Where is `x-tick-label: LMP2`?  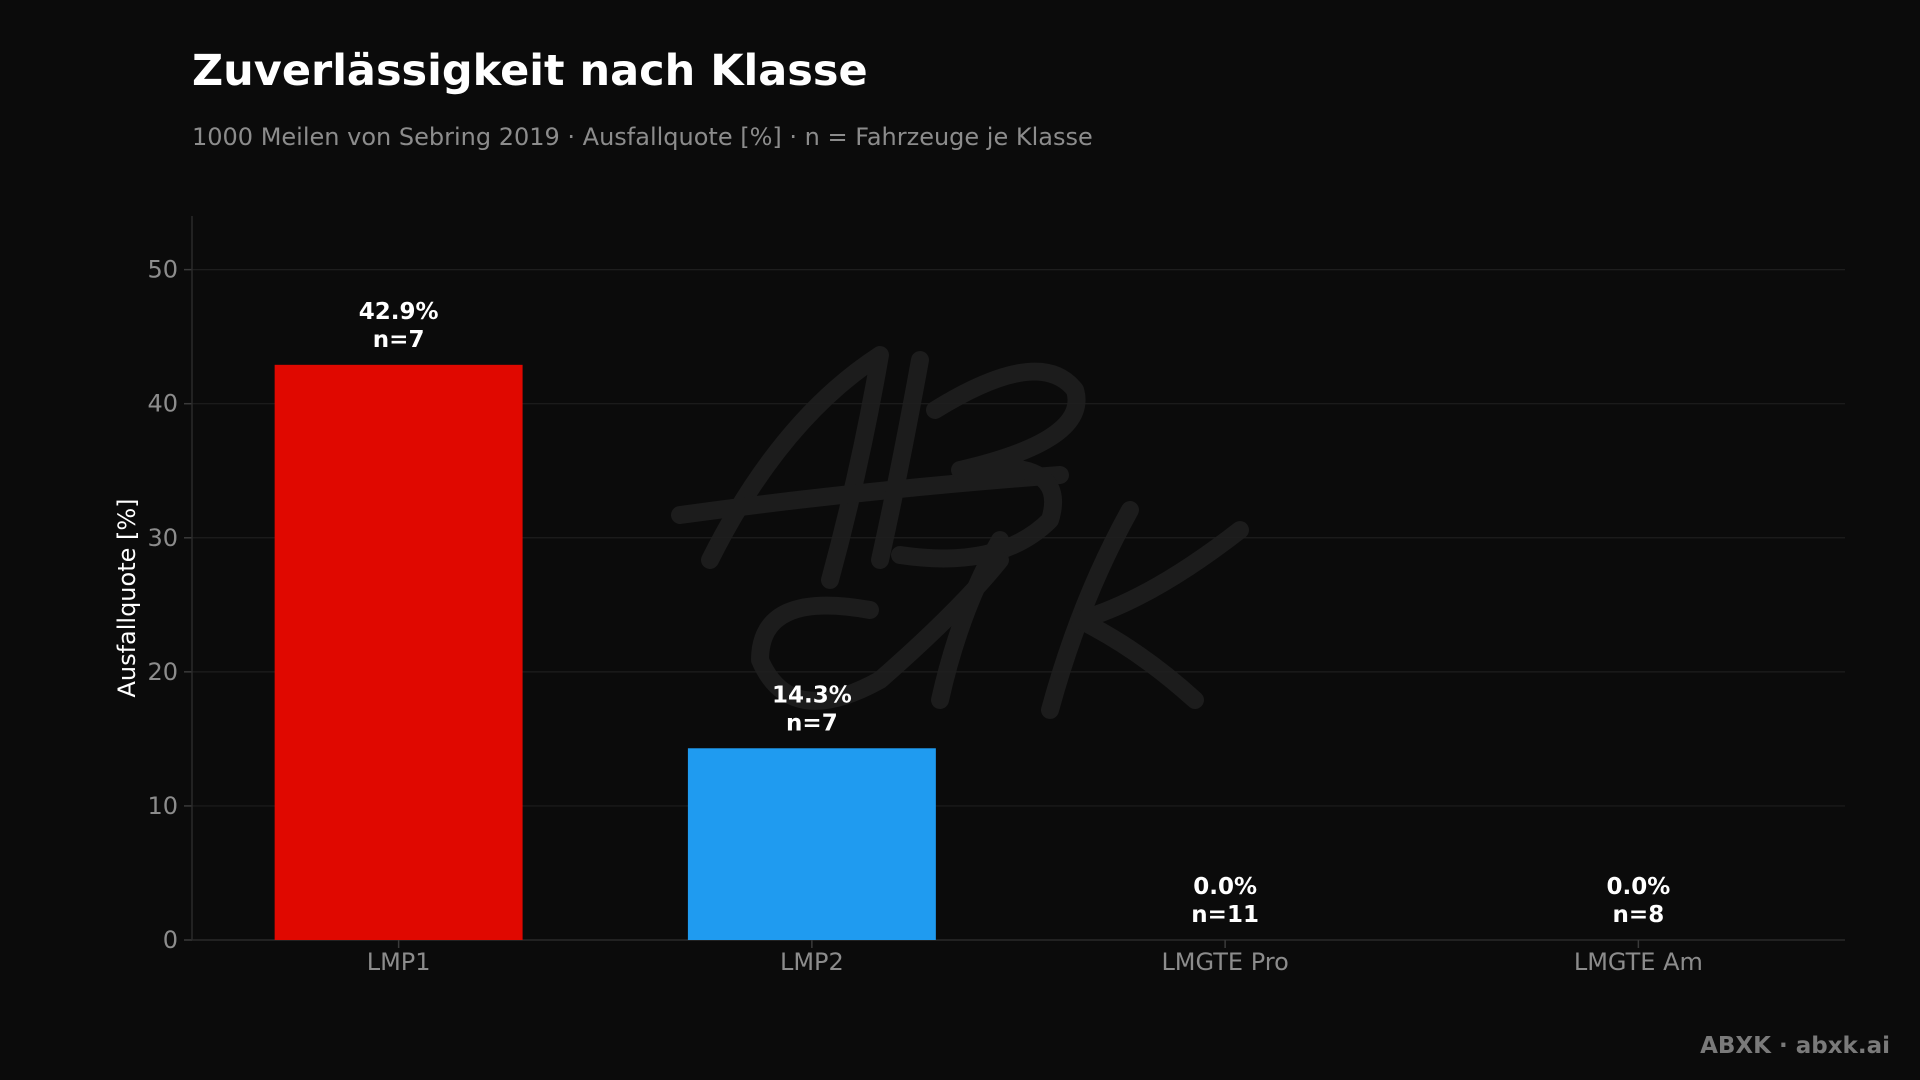 x-tick-label: LMP2 is located at coordinates (812, 962).